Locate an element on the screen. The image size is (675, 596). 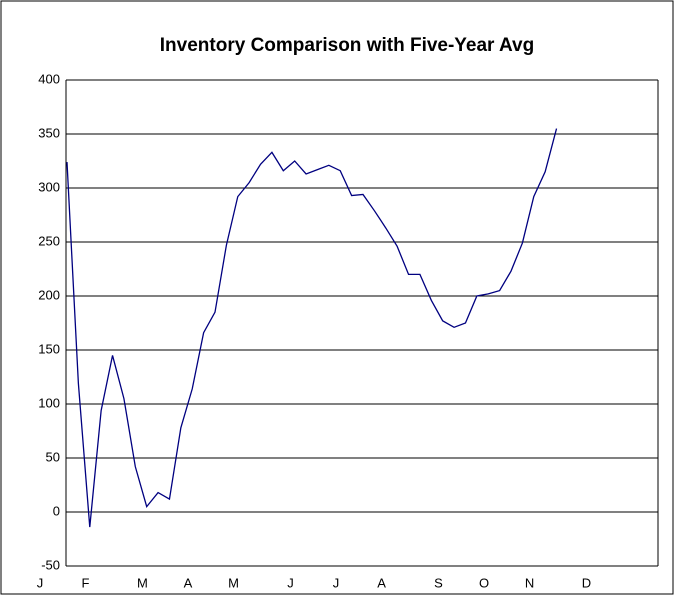
x-tick-label: N is located at coordinates (529, 582).